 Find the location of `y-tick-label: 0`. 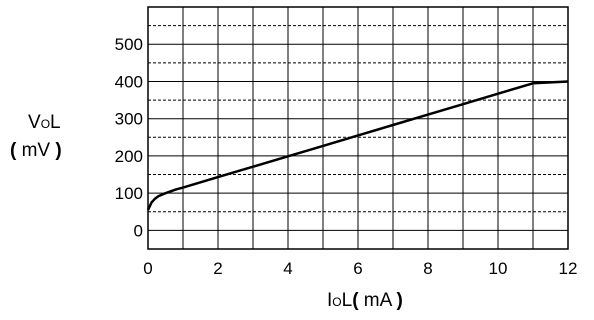

y-tick-label: 0 is located at coordinates (138, 230).